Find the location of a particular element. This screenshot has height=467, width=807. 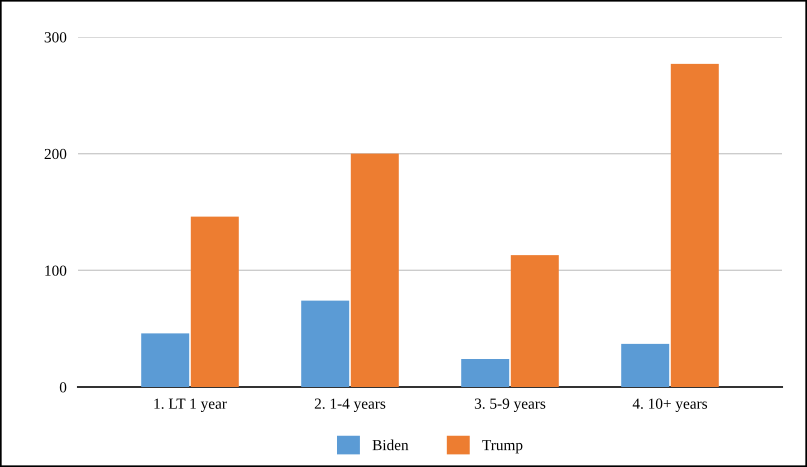

legend-label: Trump is located at coordinates (502, 447).